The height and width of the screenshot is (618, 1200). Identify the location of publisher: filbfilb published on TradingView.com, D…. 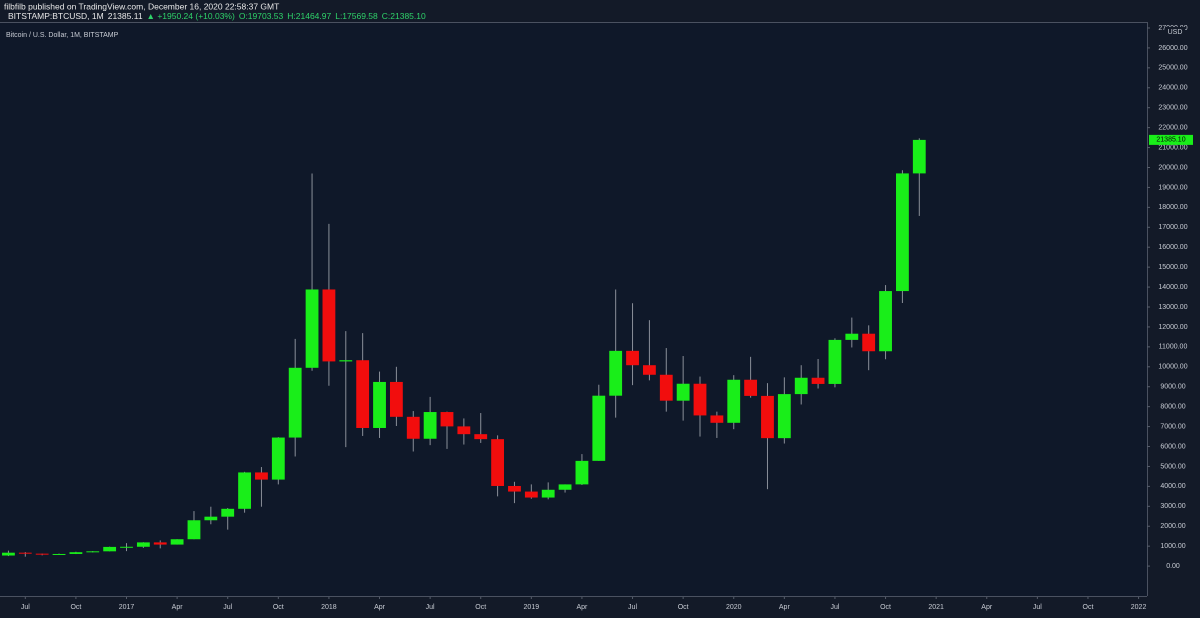
(141, 6).